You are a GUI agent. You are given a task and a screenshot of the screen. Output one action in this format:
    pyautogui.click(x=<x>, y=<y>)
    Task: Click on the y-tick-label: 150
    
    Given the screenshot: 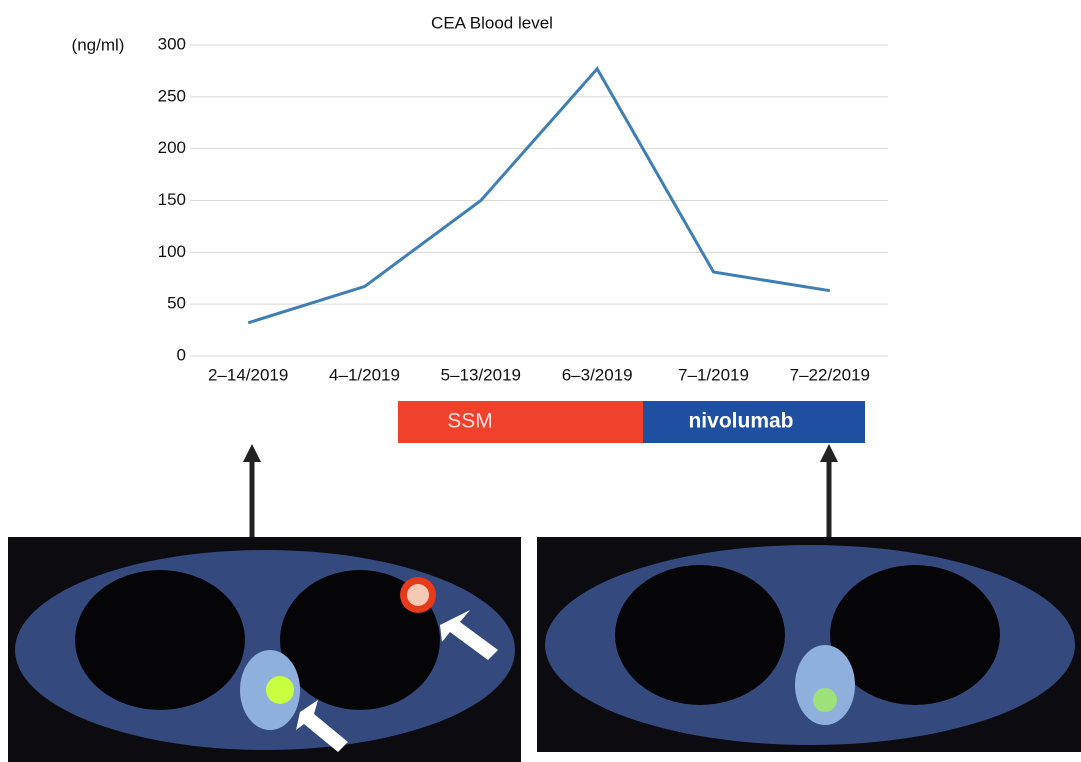 What is the action you would take?
    pyautogui.click(x=172, y=199)
    